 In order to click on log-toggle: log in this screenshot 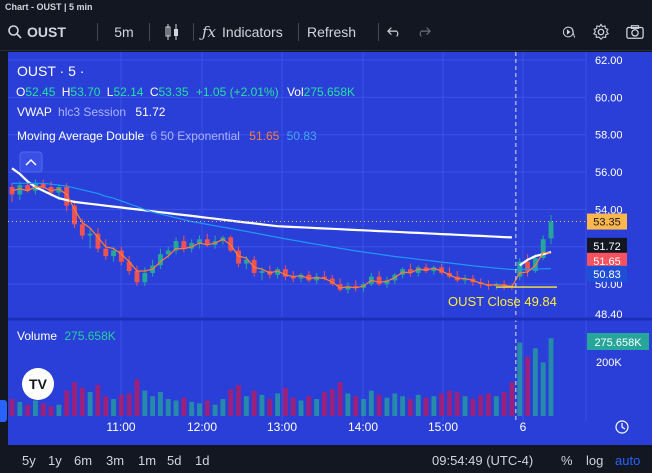, I will do `click(595, 460)`.